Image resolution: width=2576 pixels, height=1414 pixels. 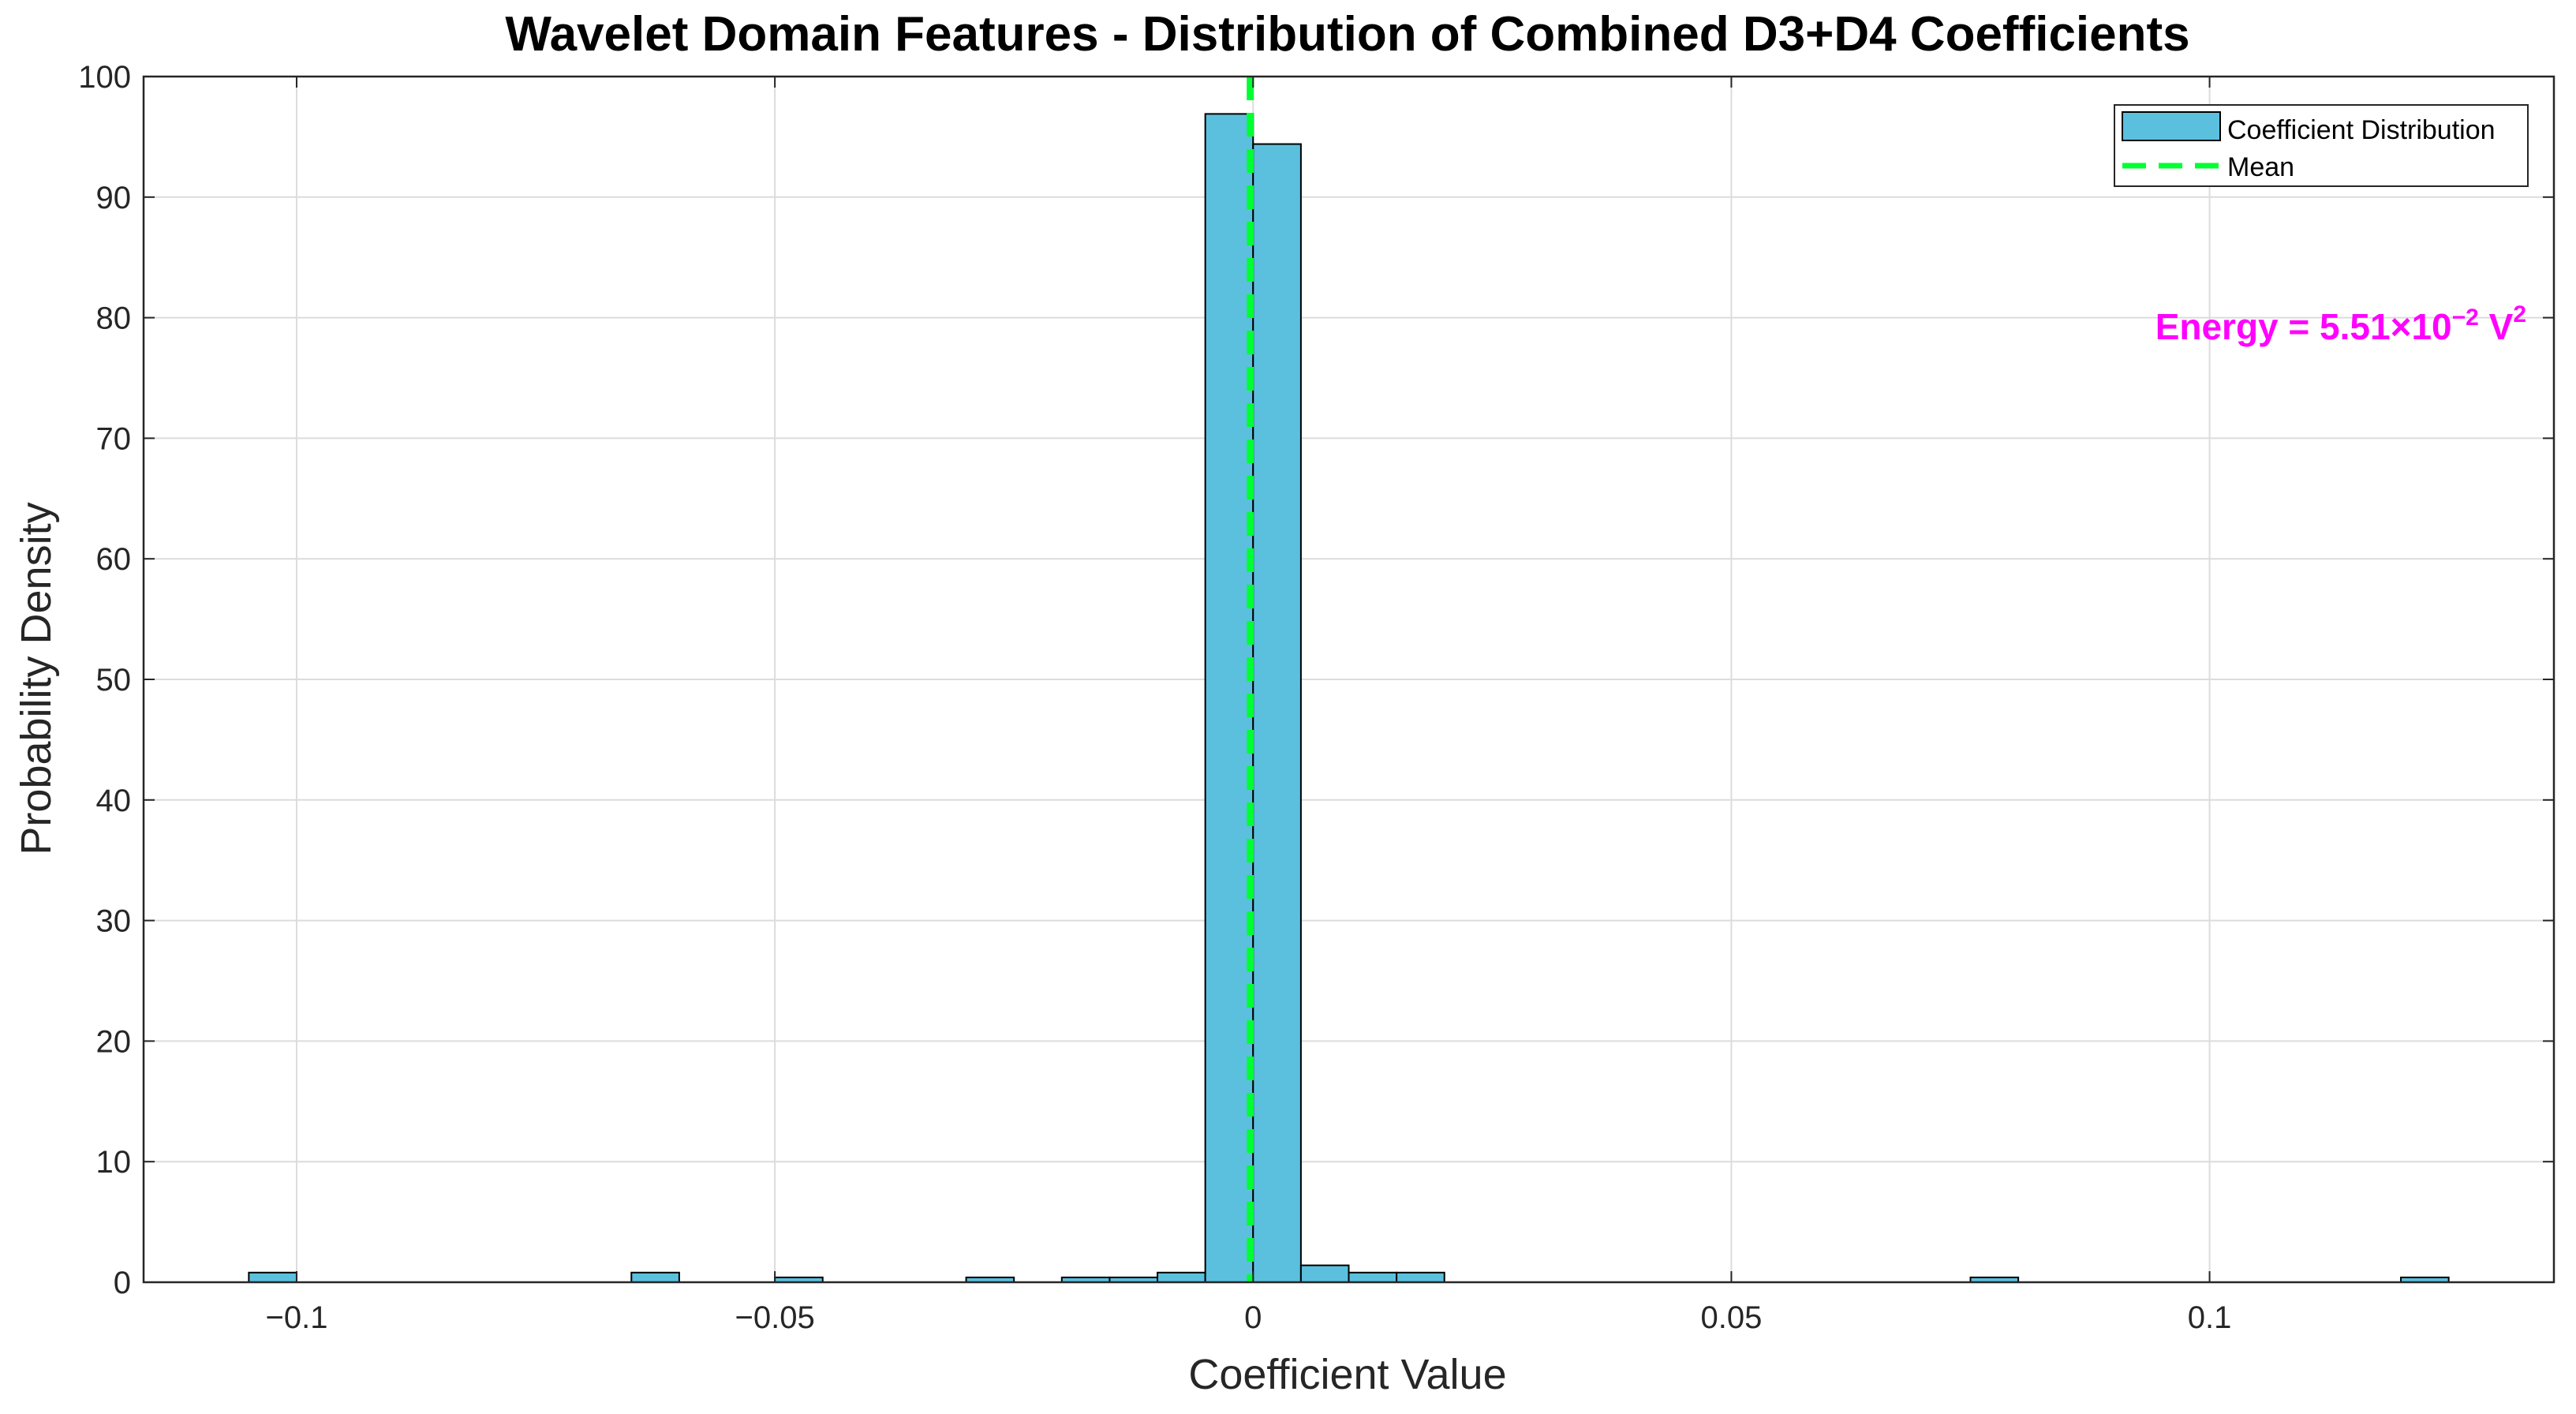 What do you see at coordinates (114, 198) in the screenshot?
I see `y-tick-label: 90` at bounding box center [114, 198].